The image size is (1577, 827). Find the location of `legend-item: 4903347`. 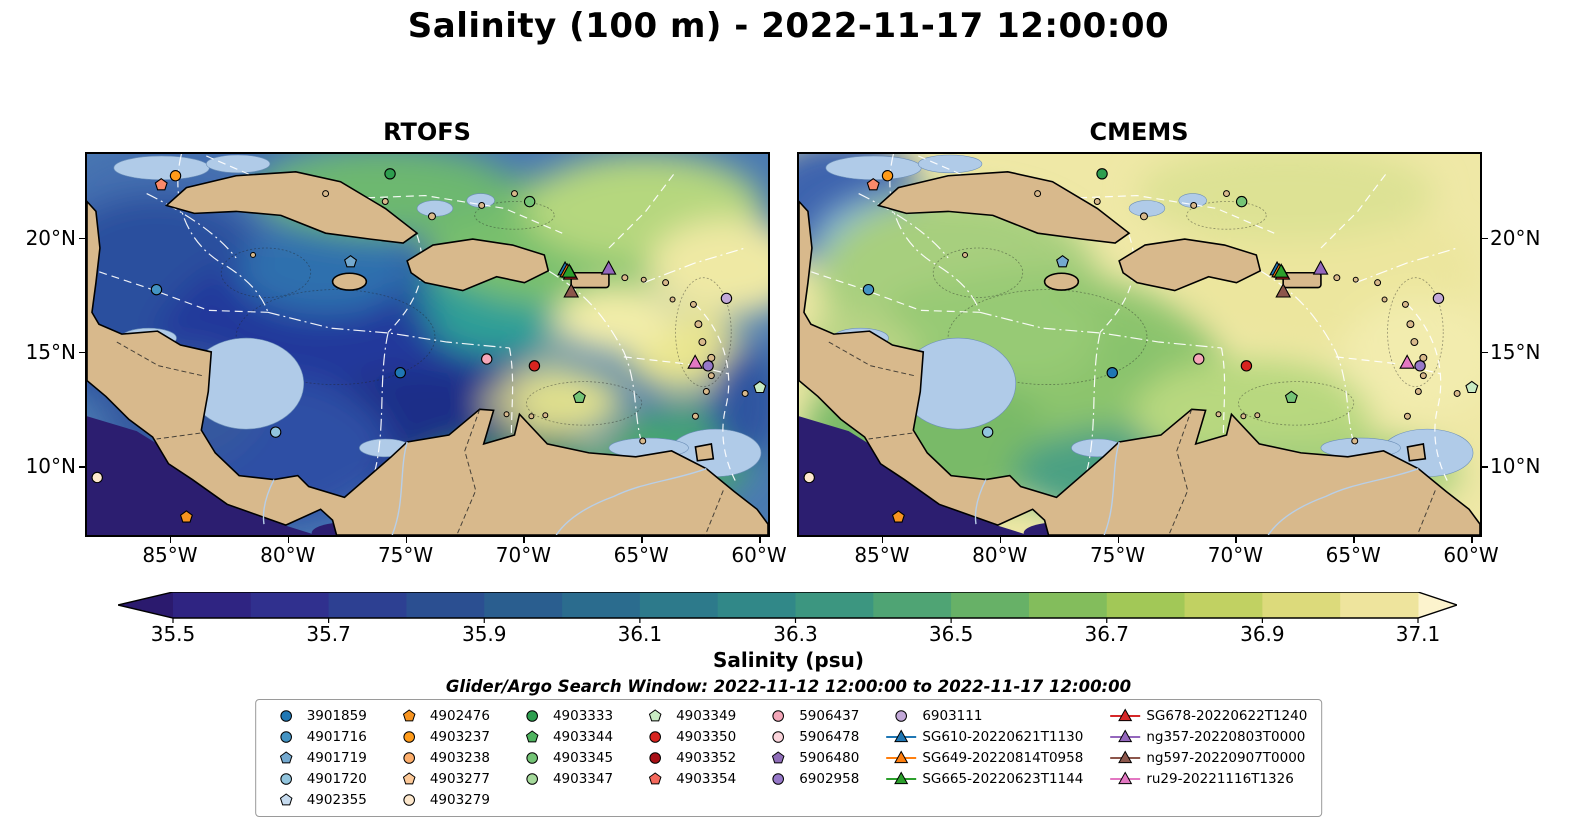

legend-item: 4903347 is located at coordinates (564, 779).